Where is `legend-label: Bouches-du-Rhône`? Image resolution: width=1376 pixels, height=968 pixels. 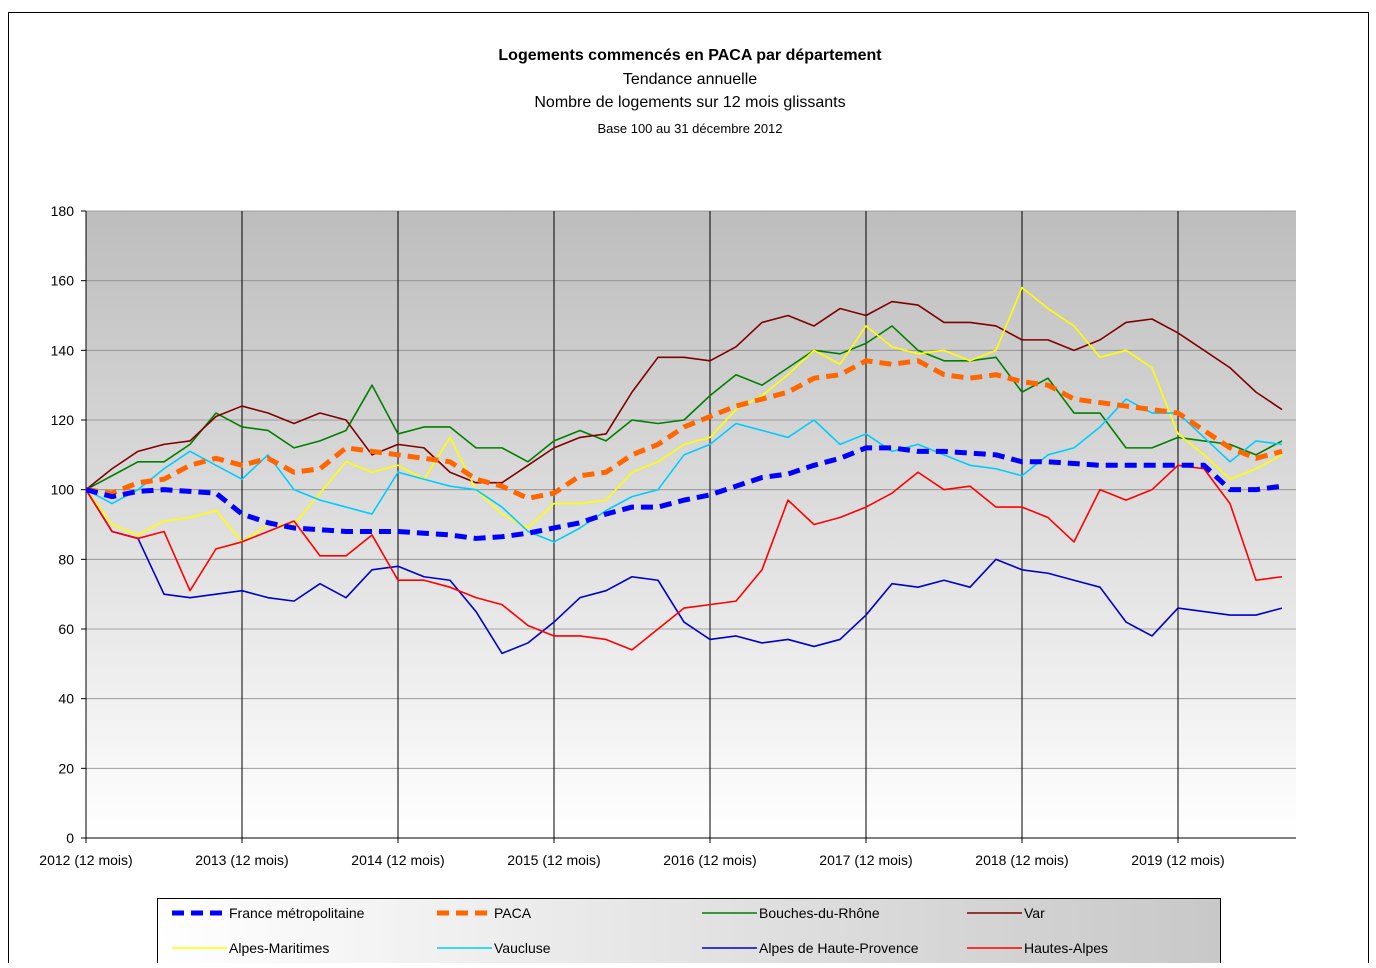 legend-label: Bouches-du-Rhône is located at coordinates (819, 913).